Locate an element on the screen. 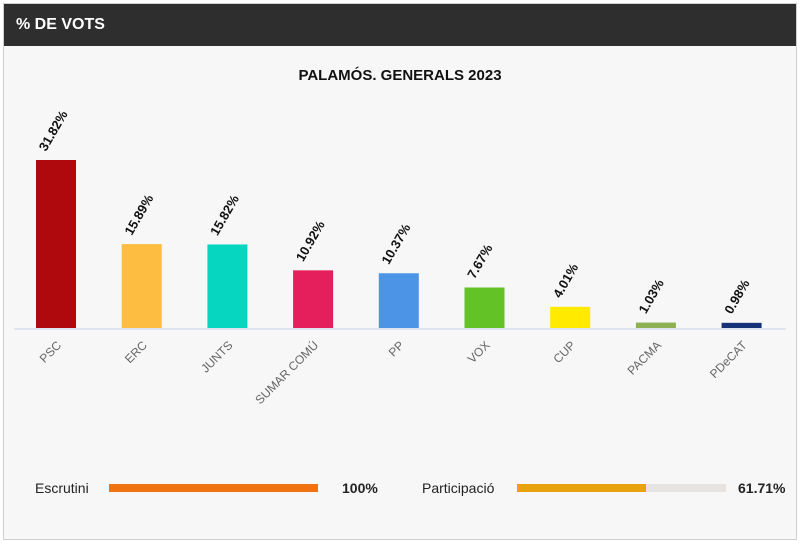 This screenshot has width=800, height=543. value-label: 15.82% is located at coordinates (224, 215).